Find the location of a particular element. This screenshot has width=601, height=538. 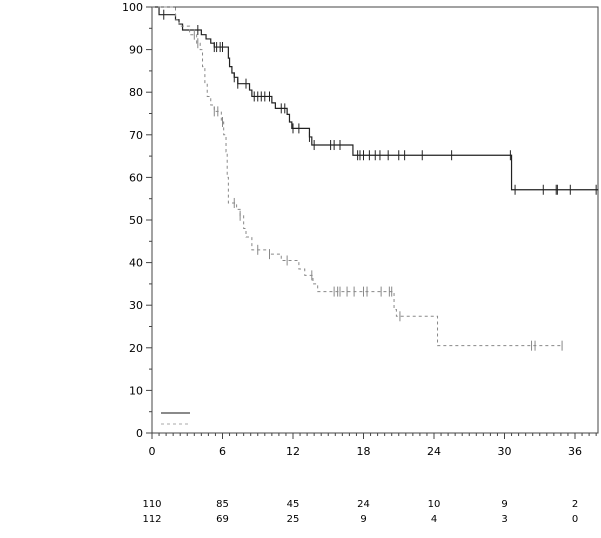

y-tick-label: 0 is located at coordinates (139, 433).